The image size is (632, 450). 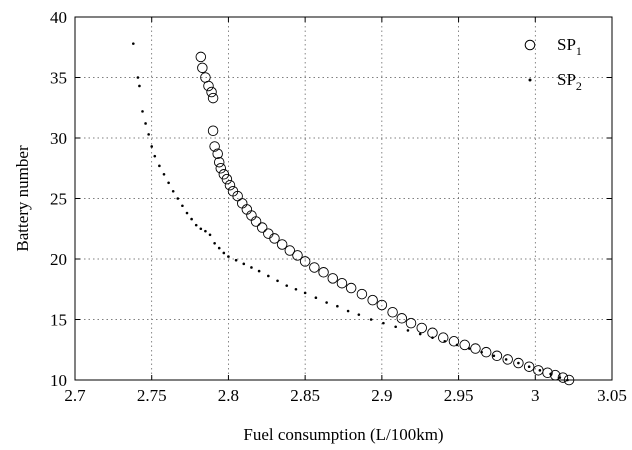 What do you see at coordinates (152, 395) in the screenshot?
I see `x-tick-label: 2.75` at bounding box center [152, 395].